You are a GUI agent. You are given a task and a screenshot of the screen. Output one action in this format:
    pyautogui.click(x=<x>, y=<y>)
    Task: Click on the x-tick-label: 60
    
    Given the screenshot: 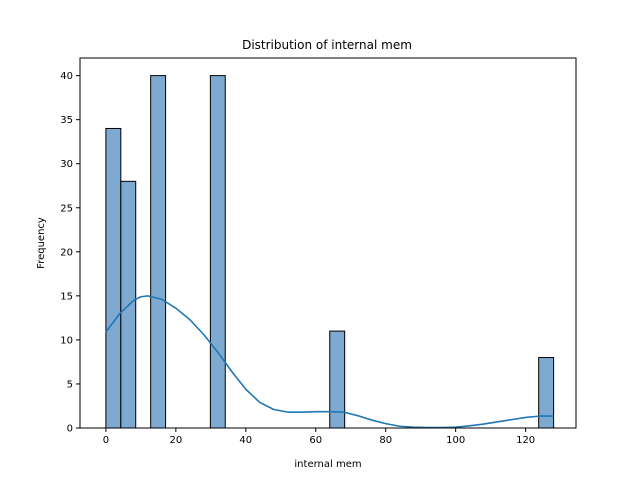 What is the action you would take?
    pyautogui.click(x=315, y=440)
    